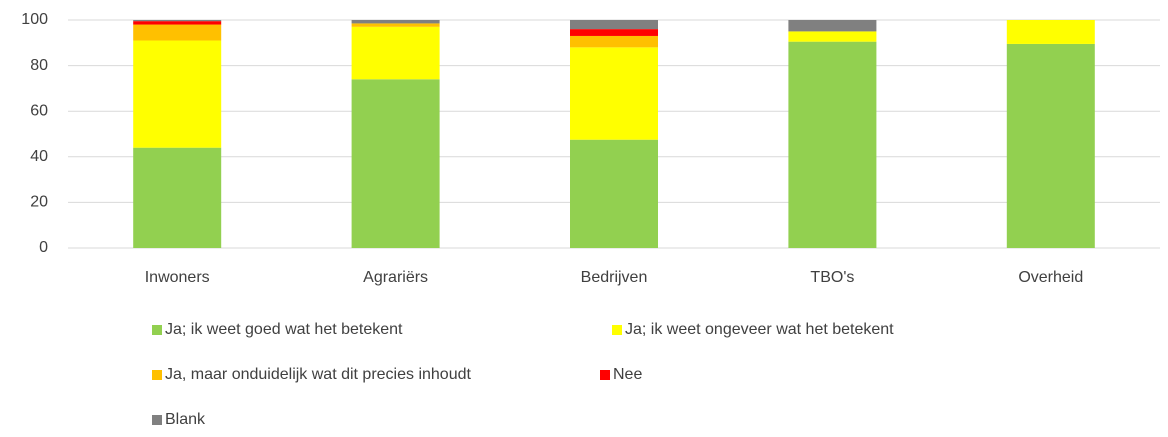 The height and width of the screenshot is (437, 1168). I want to click on x-tick-label: Inwoners, so click(177, 277).